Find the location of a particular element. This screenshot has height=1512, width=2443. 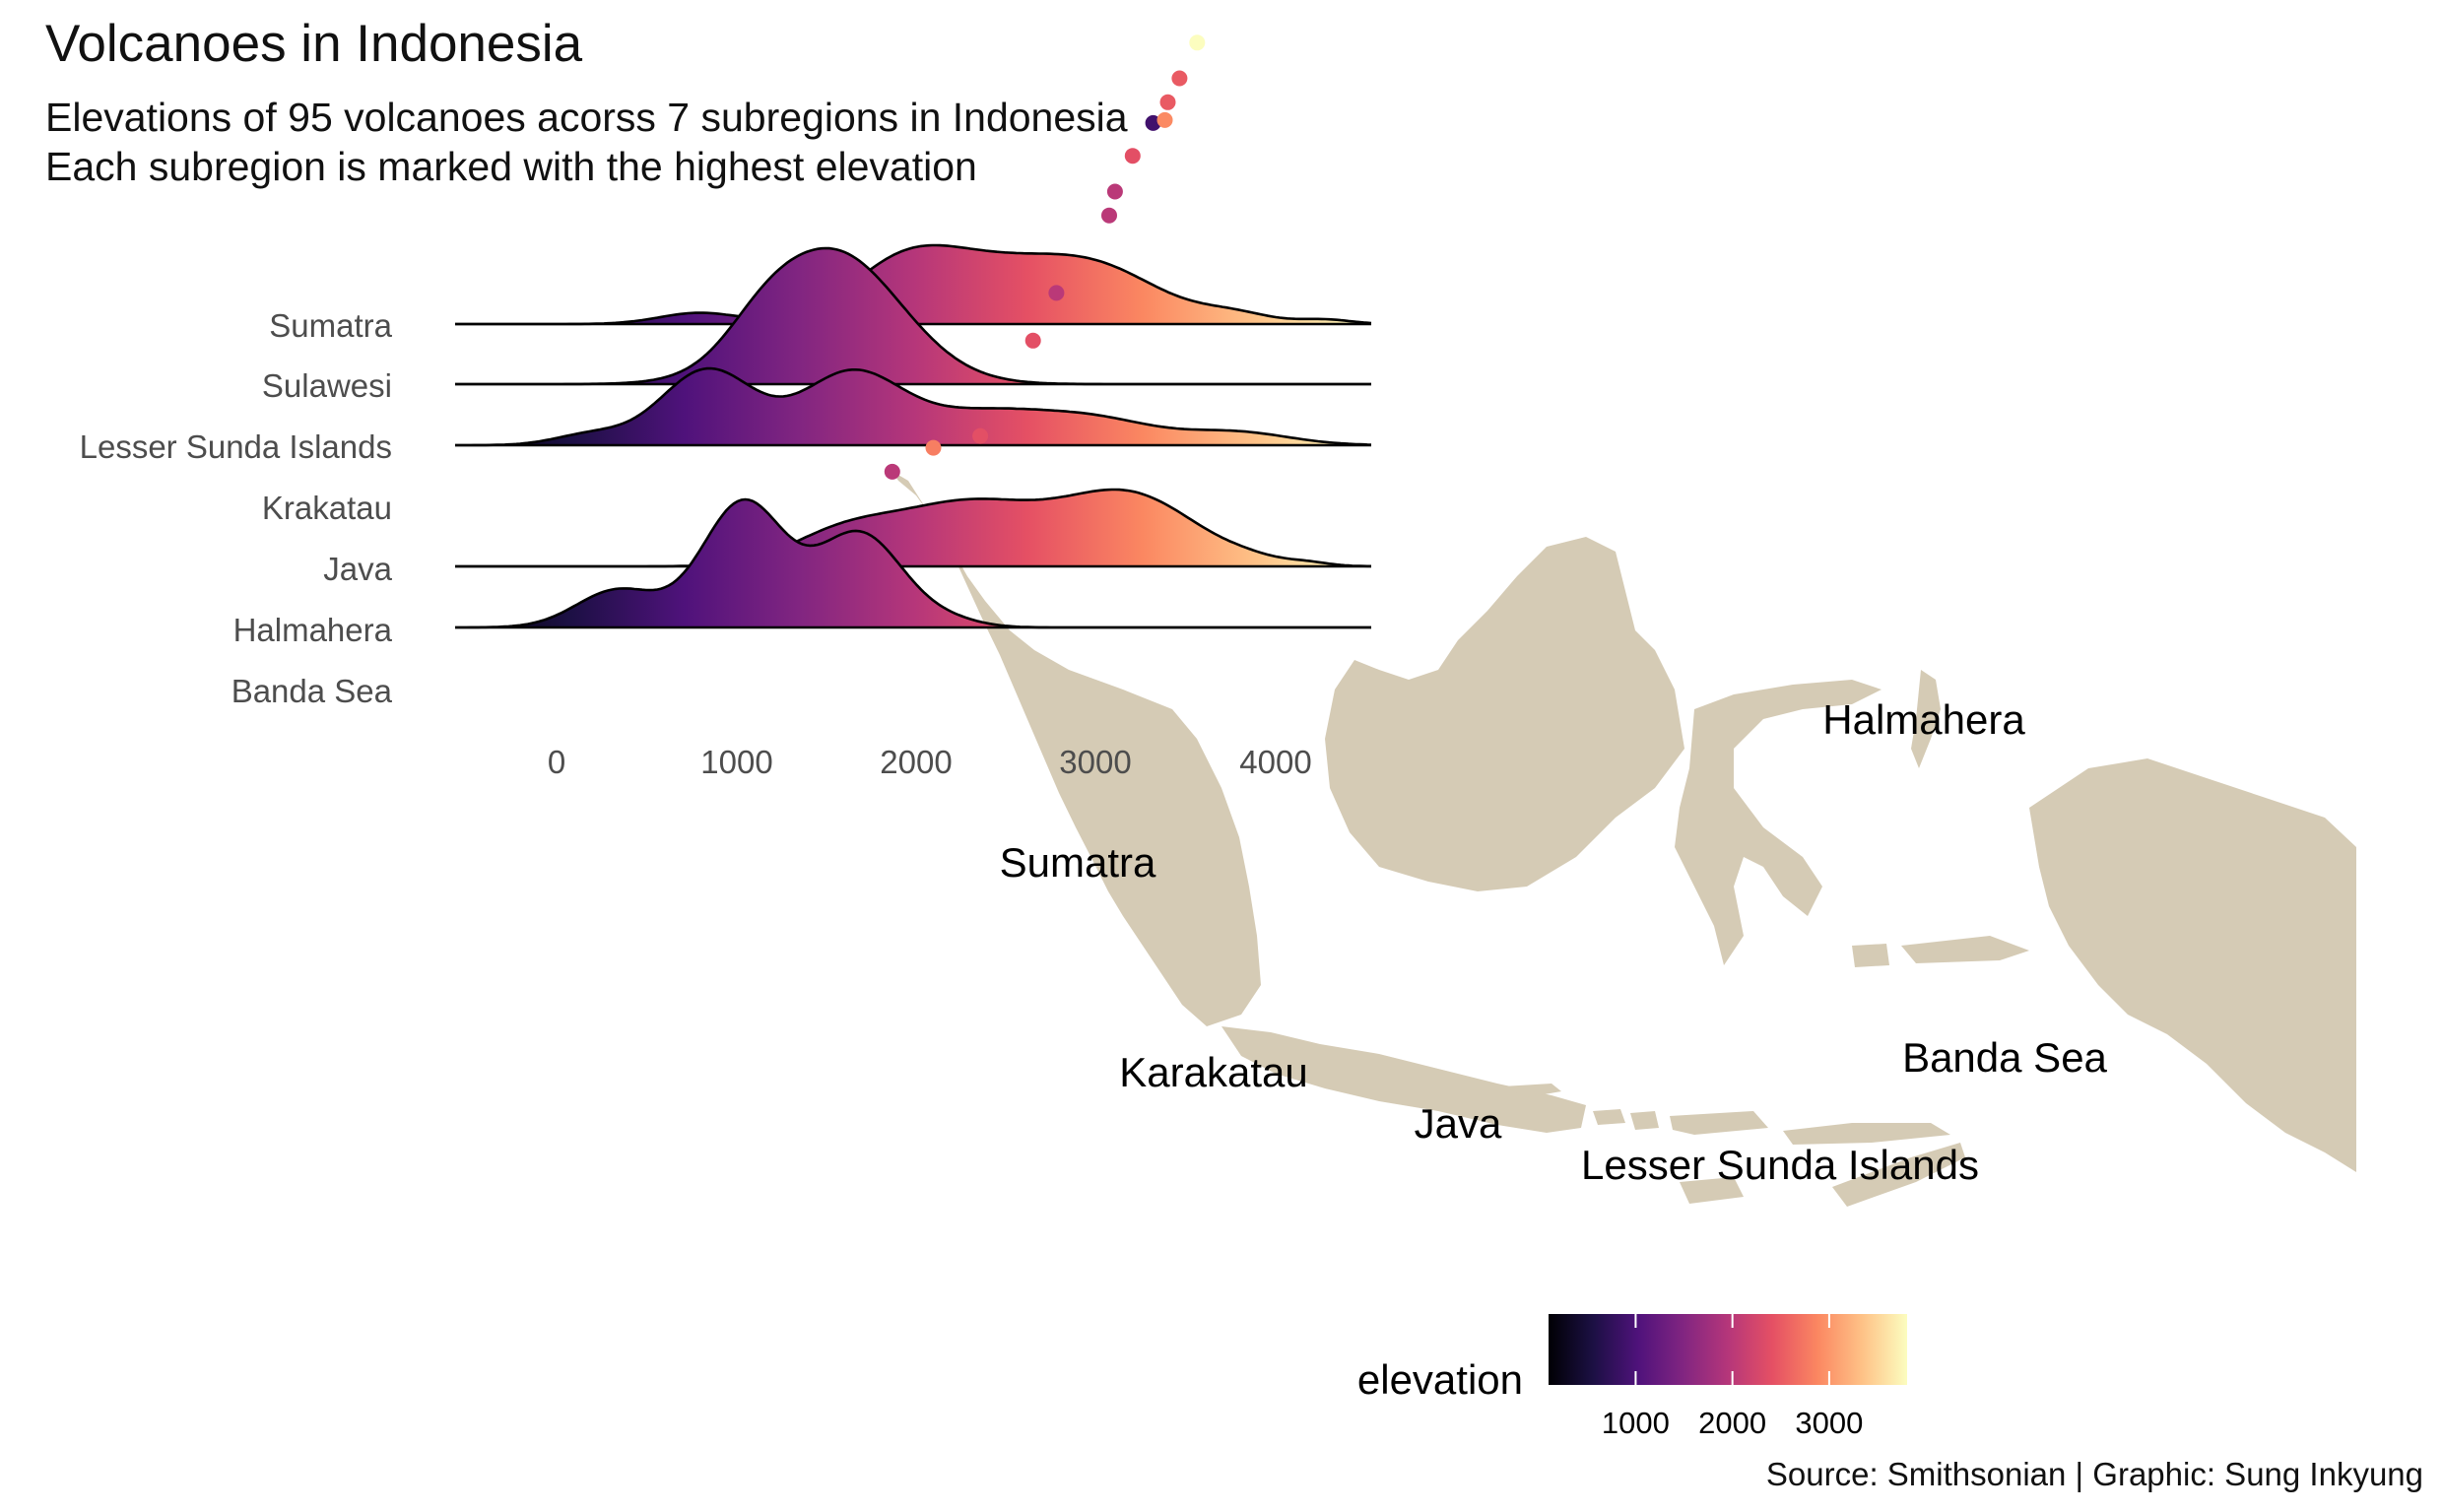

landmass-new-guinea is located at coordinates (2192, 965).